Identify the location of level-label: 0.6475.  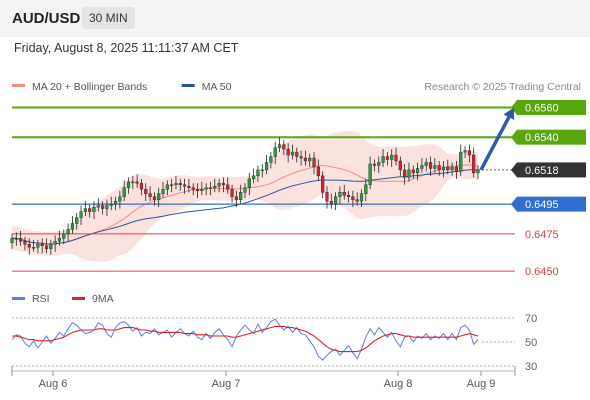
(542, 235).